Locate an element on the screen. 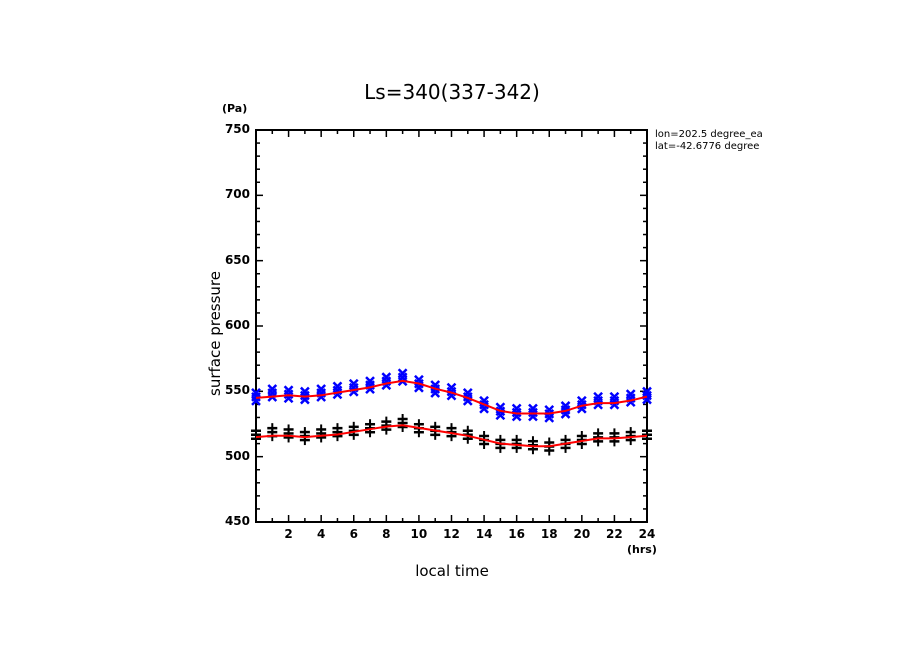 The image size is (904, 654). series-lower-points is located at coordinates (451, 435).